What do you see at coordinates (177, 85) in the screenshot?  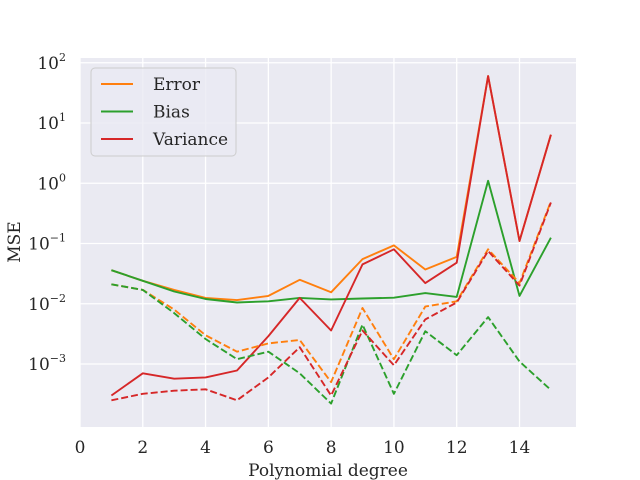 I see `legend-label-error: Error` at bounding box center [177, 85].